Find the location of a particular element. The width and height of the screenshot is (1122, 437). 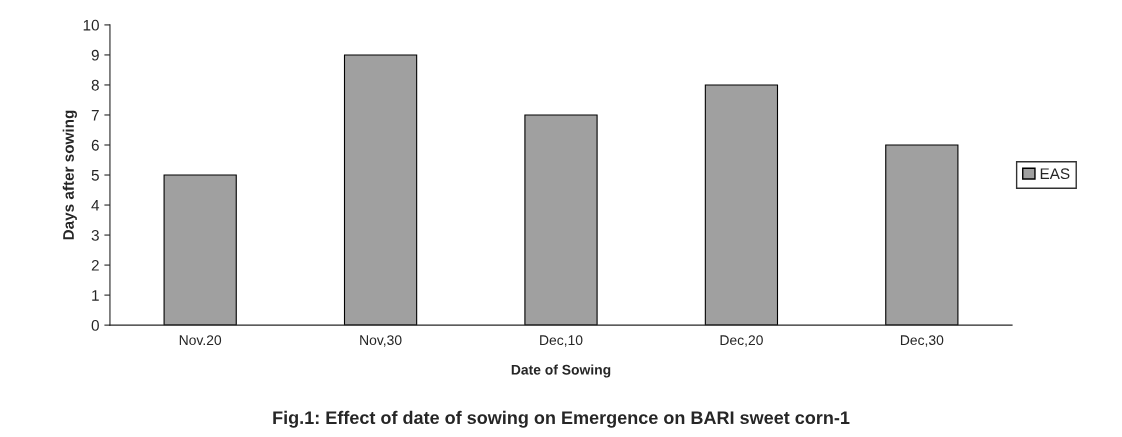

y-tick-label: 8 is located at coordinates (95, 85).